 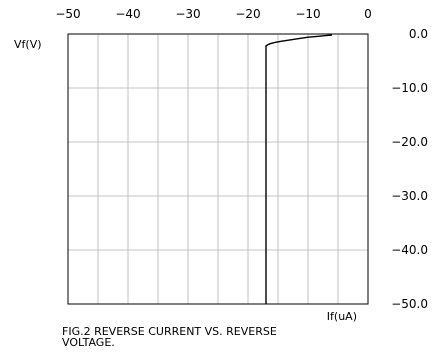 What do you see at coordinates (169, 331) in the screenshot?
I see `caption-line-1: FIG.2 REVERSE CURRENT VS. REVERSE` at bounding box center [169, 331].